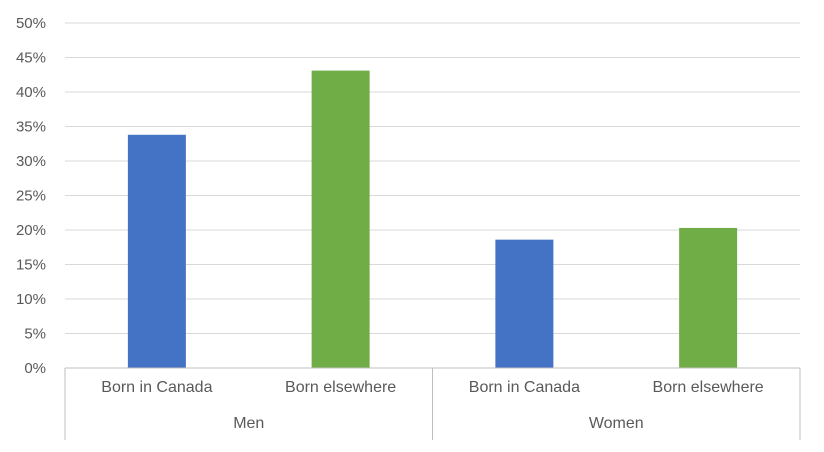 The image size is (824, 452). I want to click on y-tick-label: 10%, so click(31, 299).